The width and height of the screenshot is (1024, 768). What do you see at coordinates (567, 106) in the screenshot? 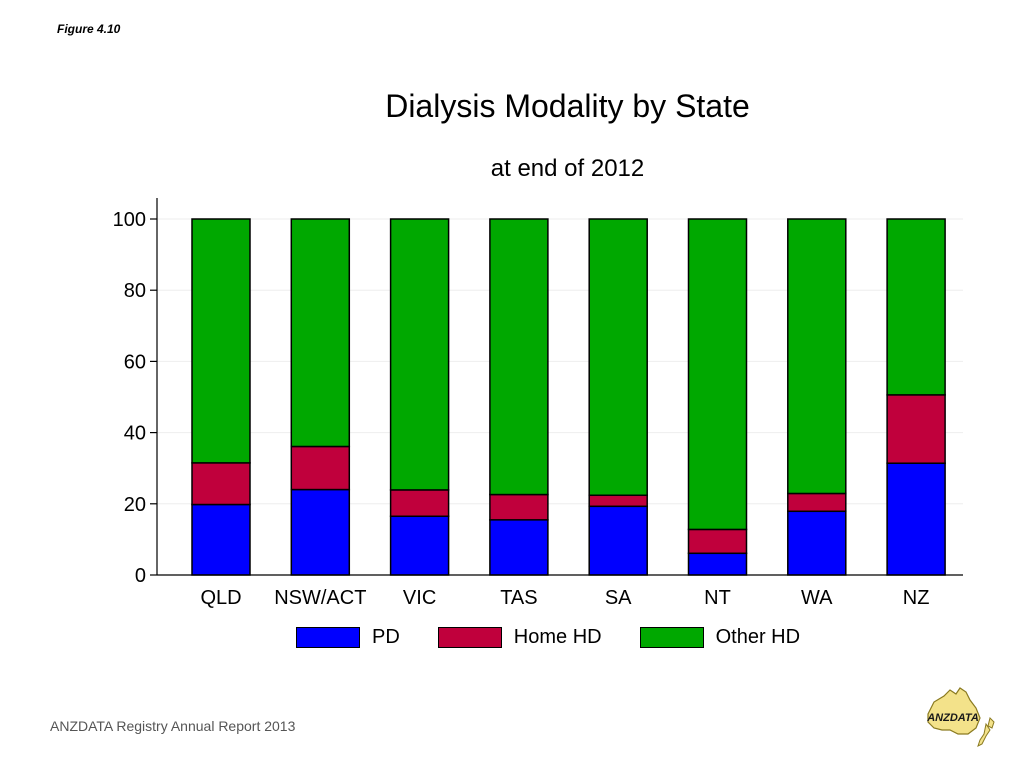
I see `chart-title: Dialysis Modality by State` at bounding box center [567, 106].